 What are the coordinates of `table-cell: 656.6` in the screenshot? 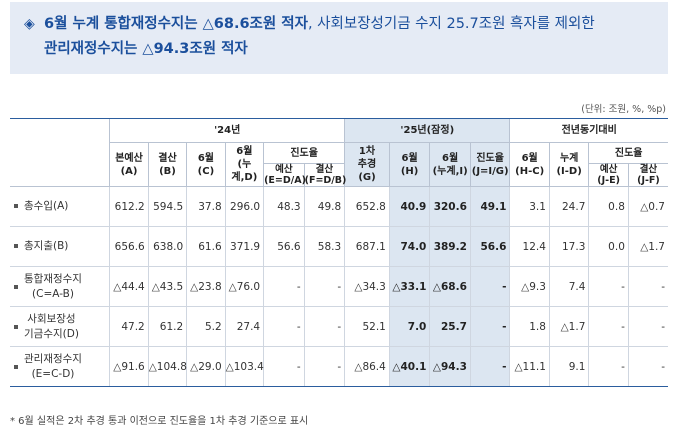 It's located at (129, 246).